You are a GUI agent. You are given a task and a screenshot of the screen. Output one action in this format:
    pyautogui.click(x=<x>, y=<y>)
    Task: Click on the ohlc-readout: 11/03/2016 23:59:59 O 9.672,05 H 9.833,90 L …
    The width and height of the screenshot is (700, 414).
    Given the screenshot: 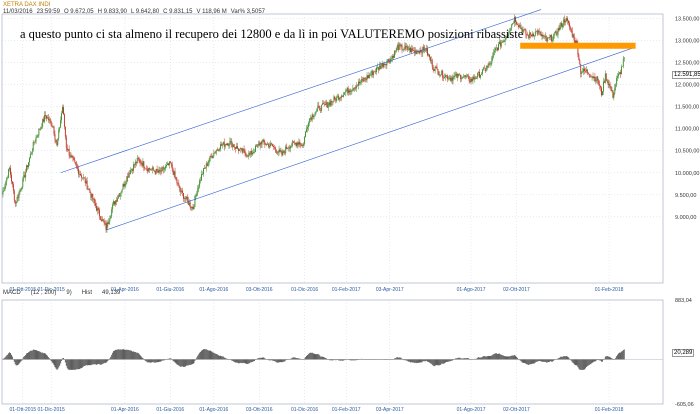 What is the action you would take?
    pyautogui.click(x=136, y=12)
    